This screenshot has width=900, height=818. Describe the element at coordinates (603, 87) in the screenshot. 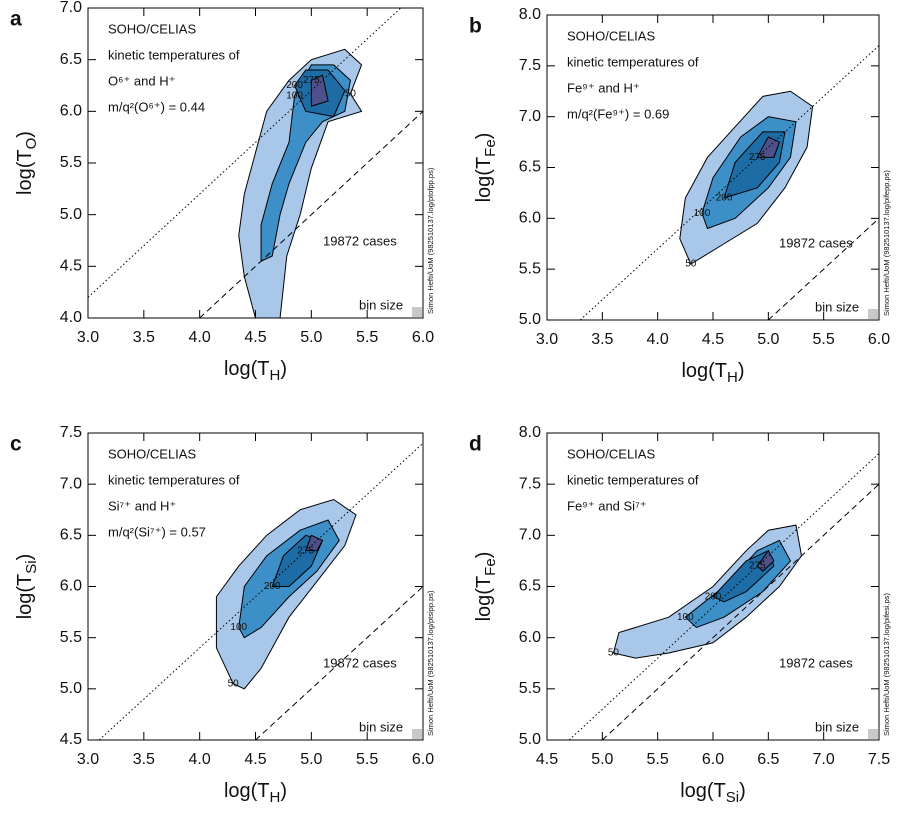

I see `annotation: Fe⁹⁺ and H⁺` at that location.